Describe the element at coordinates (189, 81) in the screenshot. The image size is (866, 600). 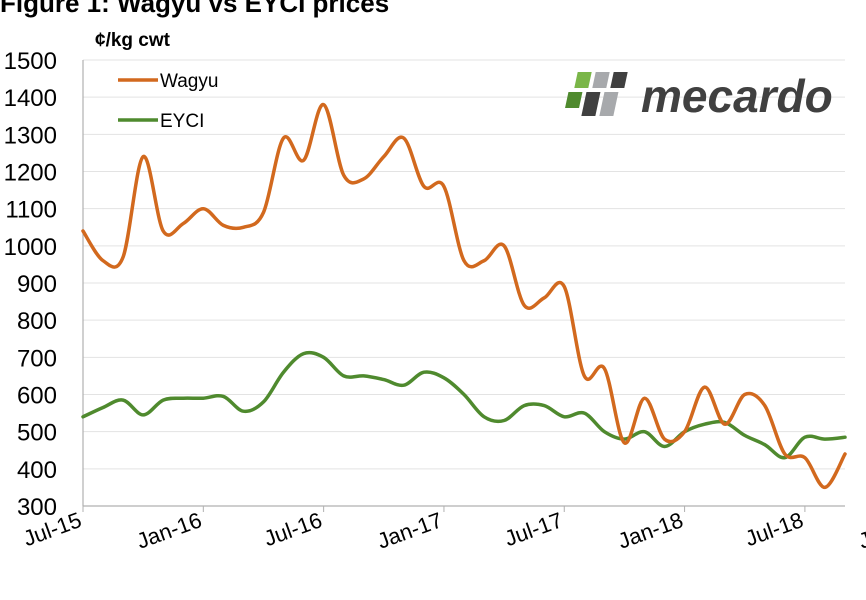
I see `legend-label-wagyu: Wagyu` at that location.